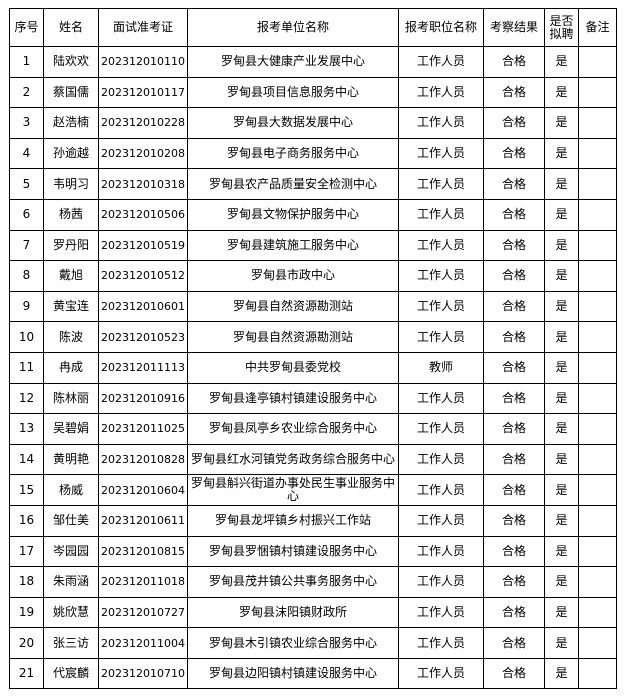 The height and width of the screenshot is (697, 624). What do you see at coordinates (597, 27) in the screenshot?
I see `header-remark: 备注` at bounding box center [597, 27].